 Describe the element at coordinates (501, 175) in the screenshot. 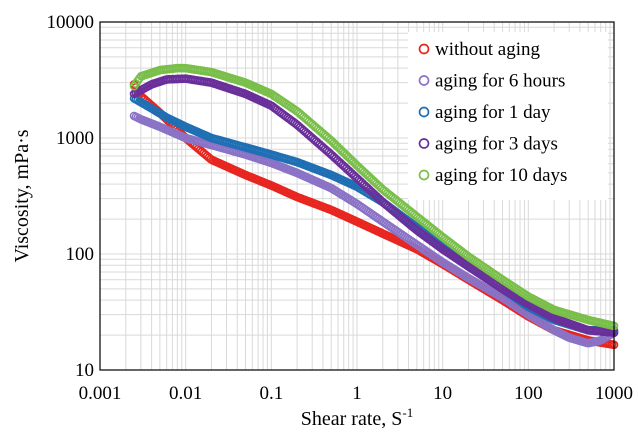

I see `legend-label: aging for 10 days` at that location.